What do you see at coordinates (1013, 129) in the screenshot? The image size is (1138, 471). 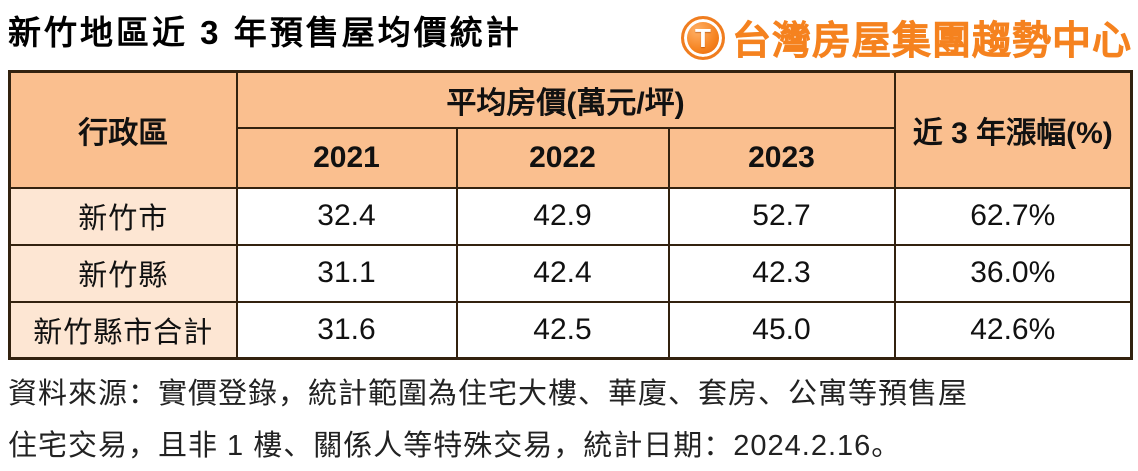 I see `change-column-header: 近 3 年漲幅(%)` at bounding box center [1013, 129].